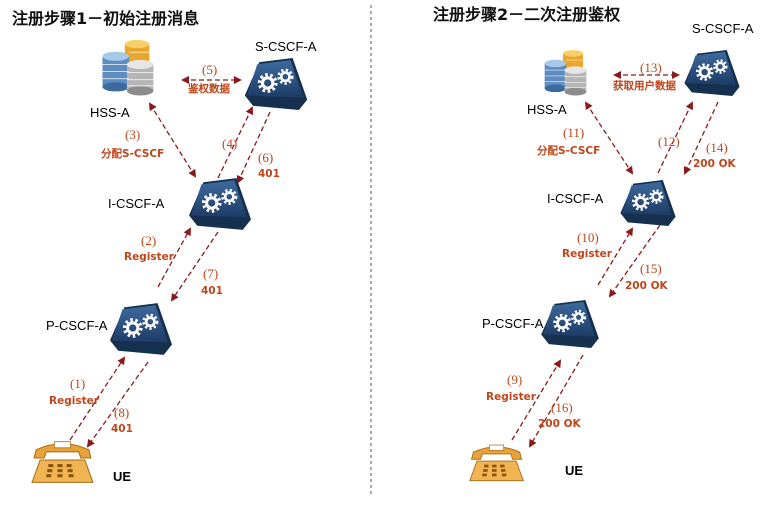 The height and width of the screenshot is (508, 769). I want to click on step-5-number: (5), so click(209, 69).